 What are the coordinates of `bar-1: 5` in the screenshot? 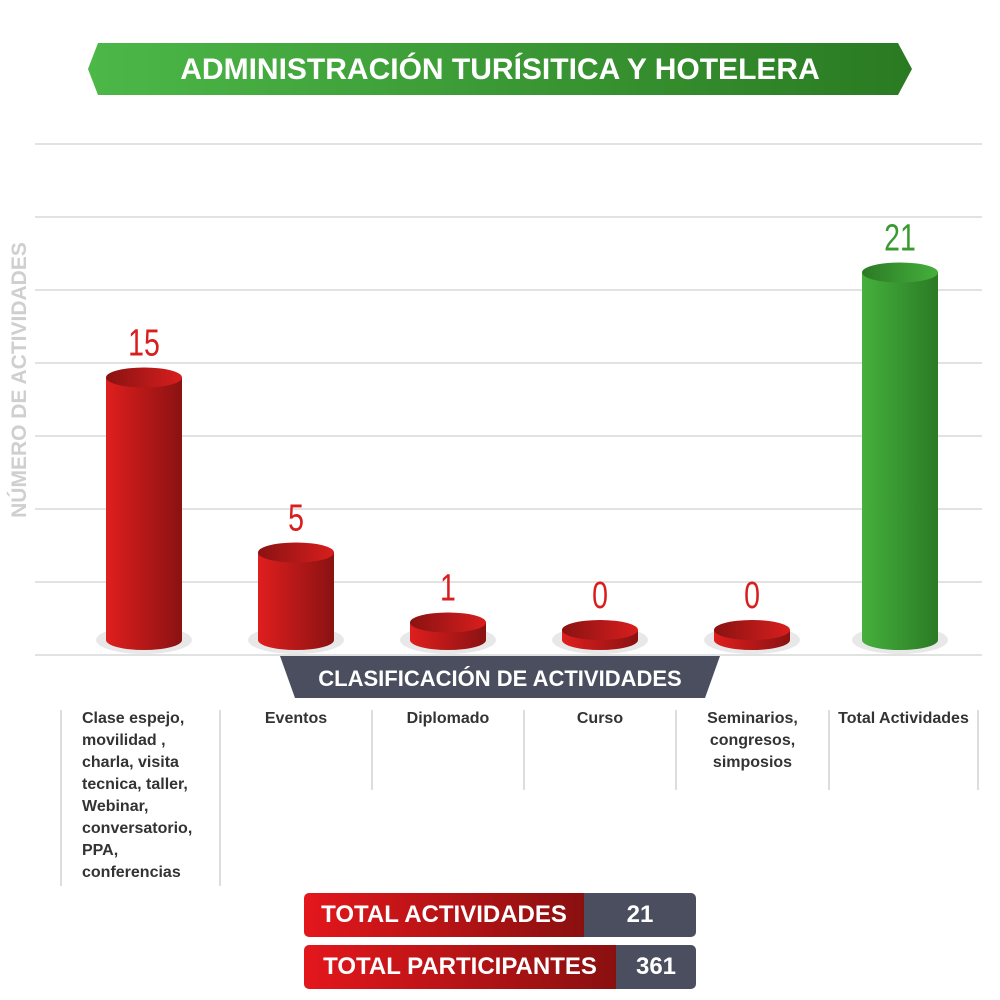 It's located at (296, 576).